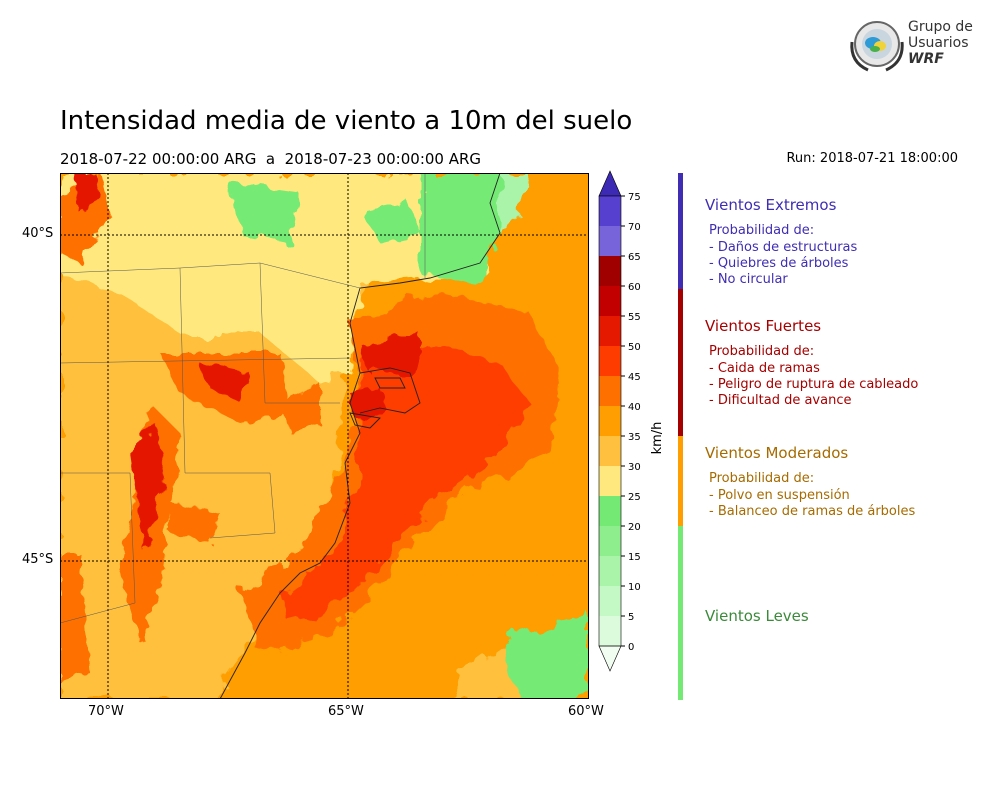 The height and width of the screenshot is (800, 1000). What do you see at coordinates (634, 407) in the screenshot?
I see `colorbar-tick-label: 40` at bounding box center [634, 407].